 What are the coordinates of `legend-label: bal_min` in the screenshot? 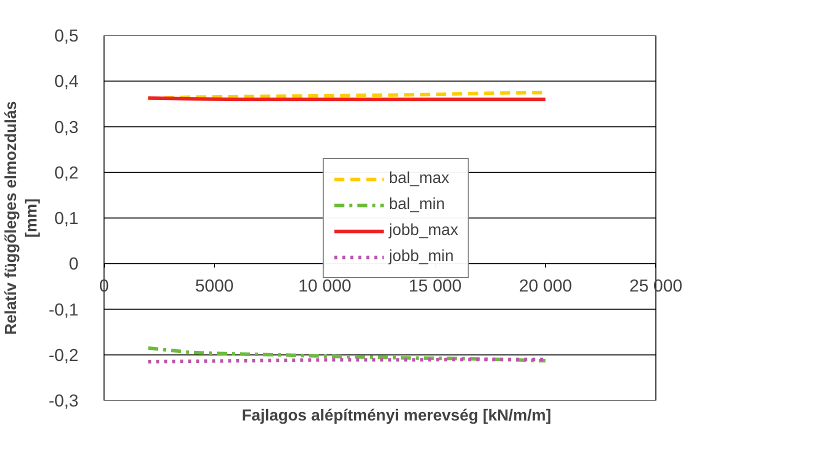 It's located at (416, 205).